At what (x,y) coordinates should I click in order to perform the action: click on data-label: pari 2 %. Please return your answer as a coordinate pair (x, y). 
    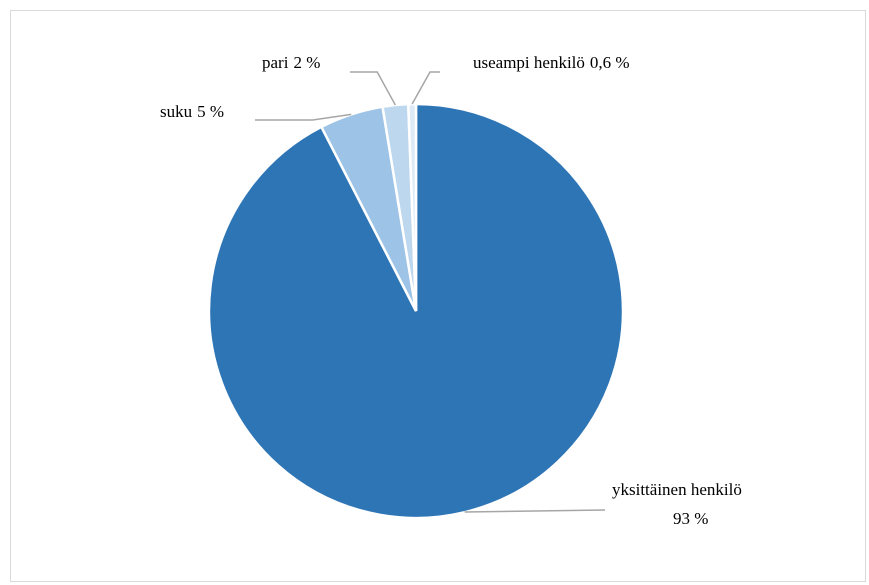
    Looking at the image, I should click on (291, 62).